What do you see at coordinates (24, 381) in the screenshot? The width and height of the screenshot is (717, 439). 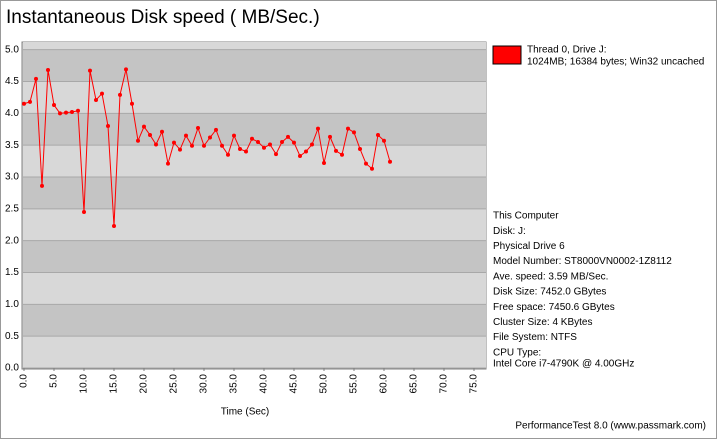 I see `x-tick-label: 0.0` at bounding box center [24, 381].